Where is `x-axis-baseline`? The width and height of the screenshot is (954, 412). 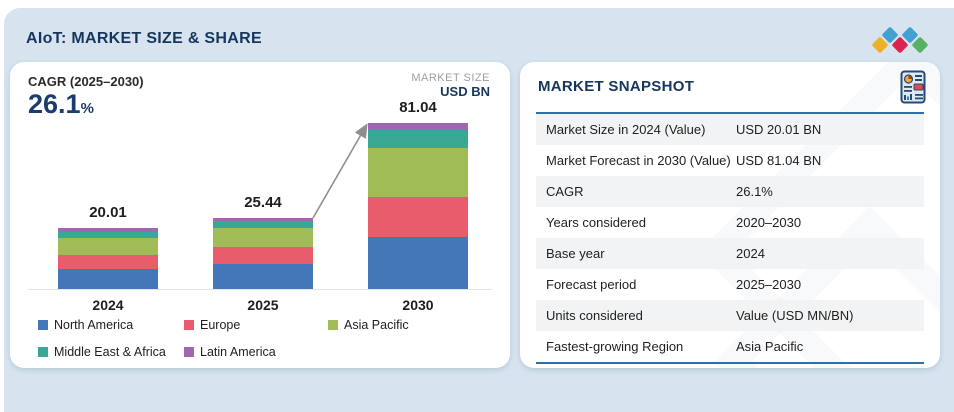
x-axis-baseline is located at coordinates (260, 289).